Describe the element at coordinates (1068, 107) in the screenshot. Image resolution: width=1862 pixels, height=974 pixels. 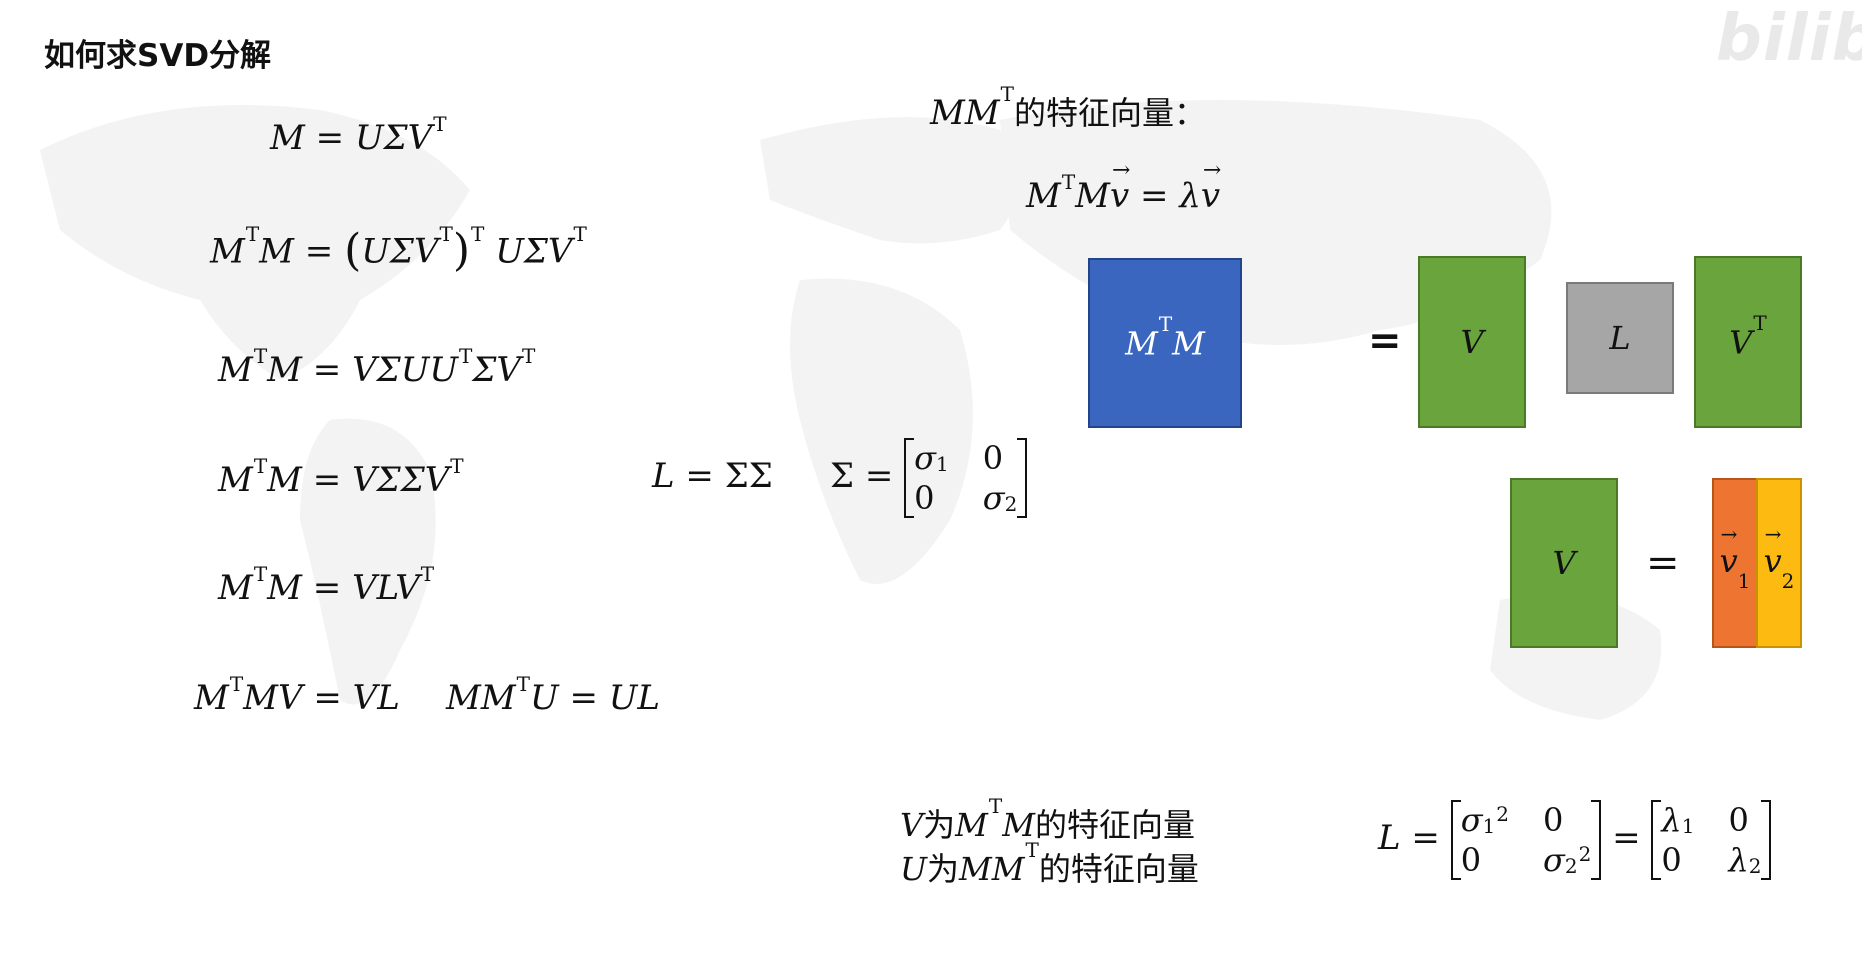
I see `eigenvector-heading: MMT的特征向量：` at that location.